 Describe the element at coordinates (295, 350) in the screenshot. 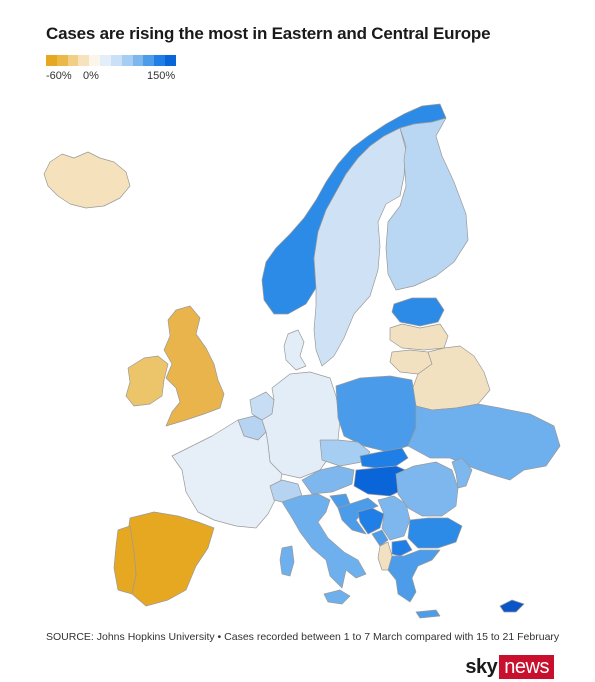

I see `region-denmark: Denmark` at that location.